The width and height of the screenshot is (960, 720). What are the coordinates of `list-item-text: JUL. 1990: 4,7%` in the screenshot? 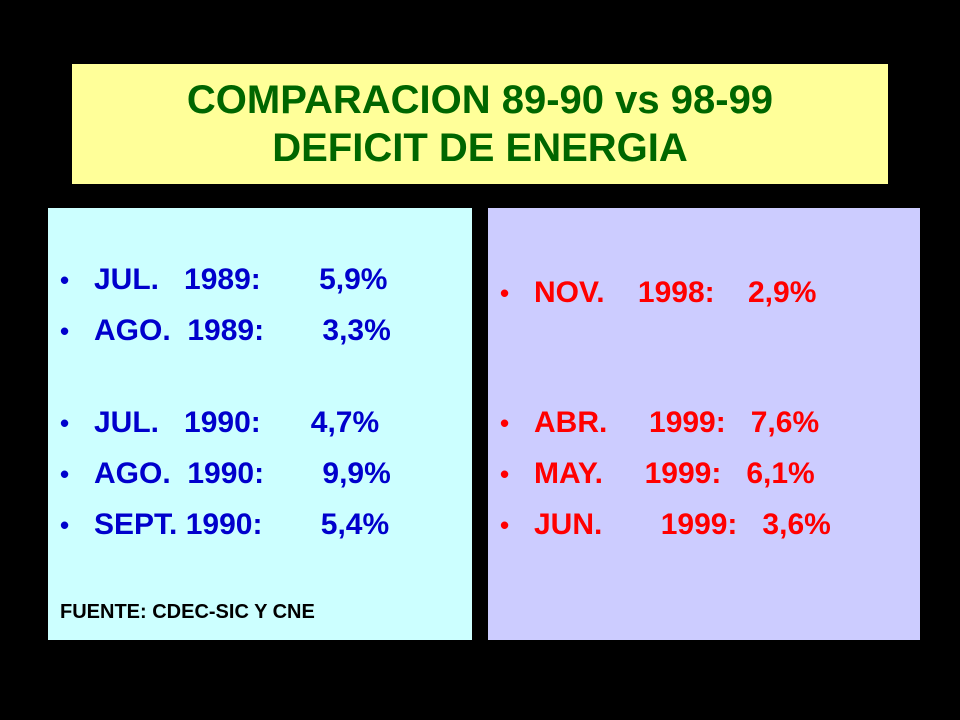 It's located at (237, 422).